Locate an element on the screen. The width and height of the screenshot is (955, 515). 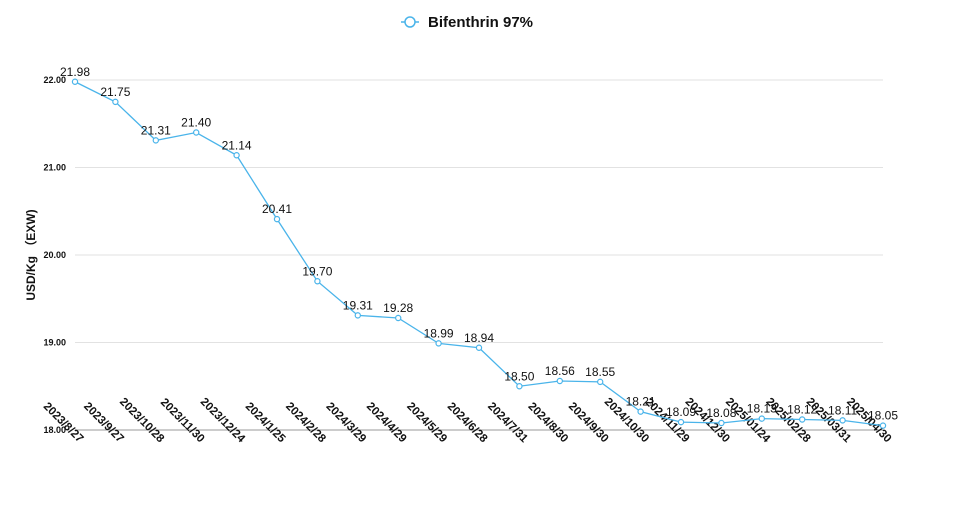
data-label: 18.56 is located at coordinates (560, 371).